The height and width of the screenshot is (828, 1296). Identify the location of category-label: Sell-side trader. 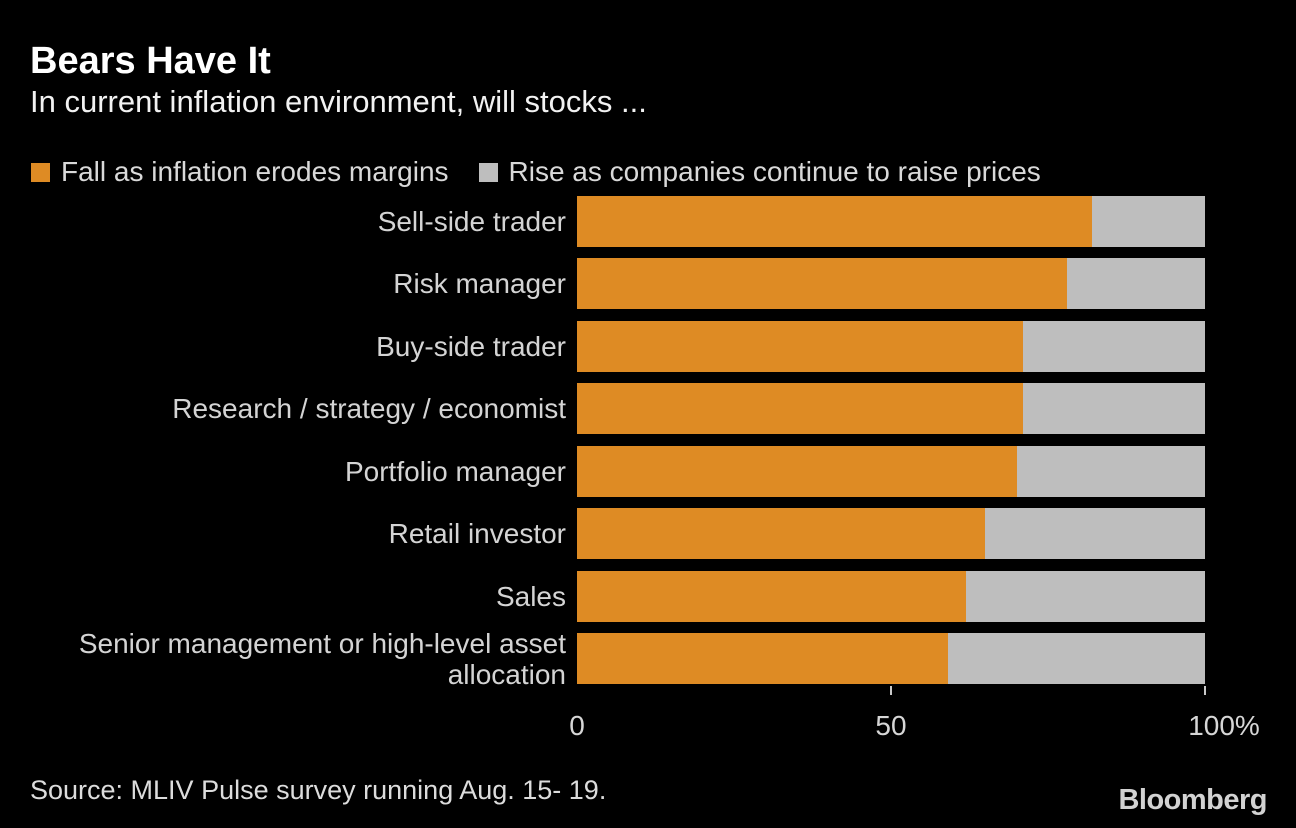
(471, 221).